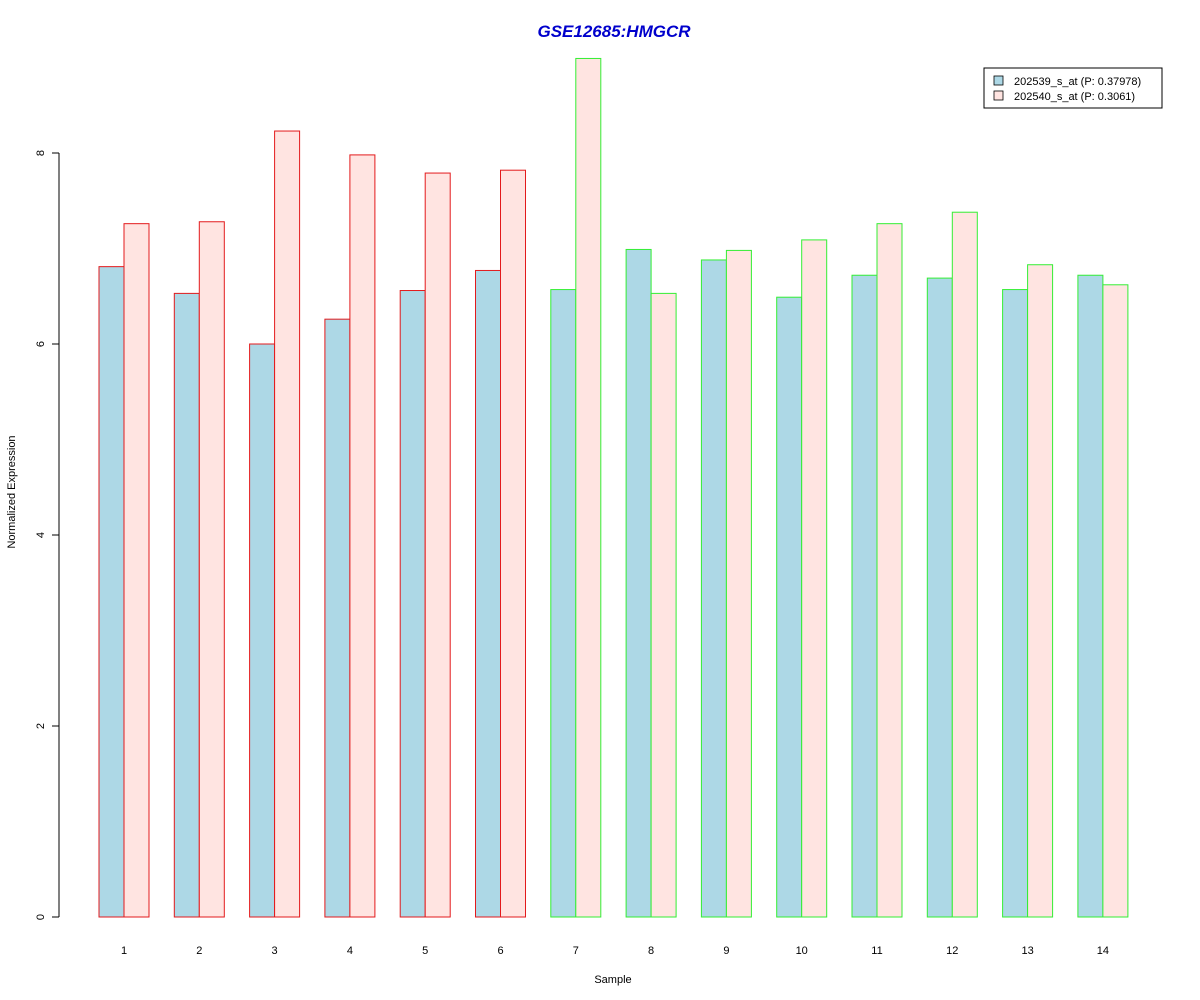 The height and width of the screenshot is (1000, 1200). What do you see at coordinates (41, 344) in the screenshot?
I see `y-tick-label-6: 6` at bounding box center [41, 344].